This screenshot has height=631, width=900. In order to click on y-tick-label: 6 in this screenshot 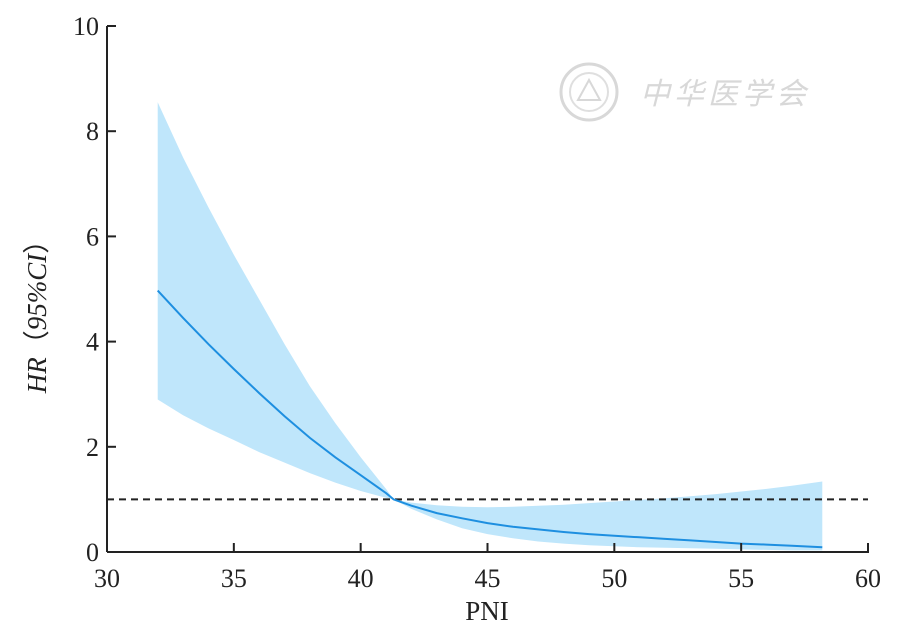, I will do `click(92, 236)`.